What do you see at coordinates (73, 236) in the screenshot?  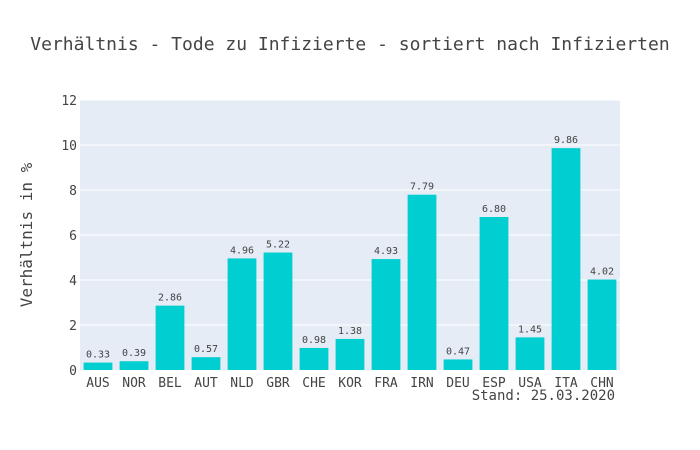 I see `y-tick-label: 6` at bounding box center [73, 236].